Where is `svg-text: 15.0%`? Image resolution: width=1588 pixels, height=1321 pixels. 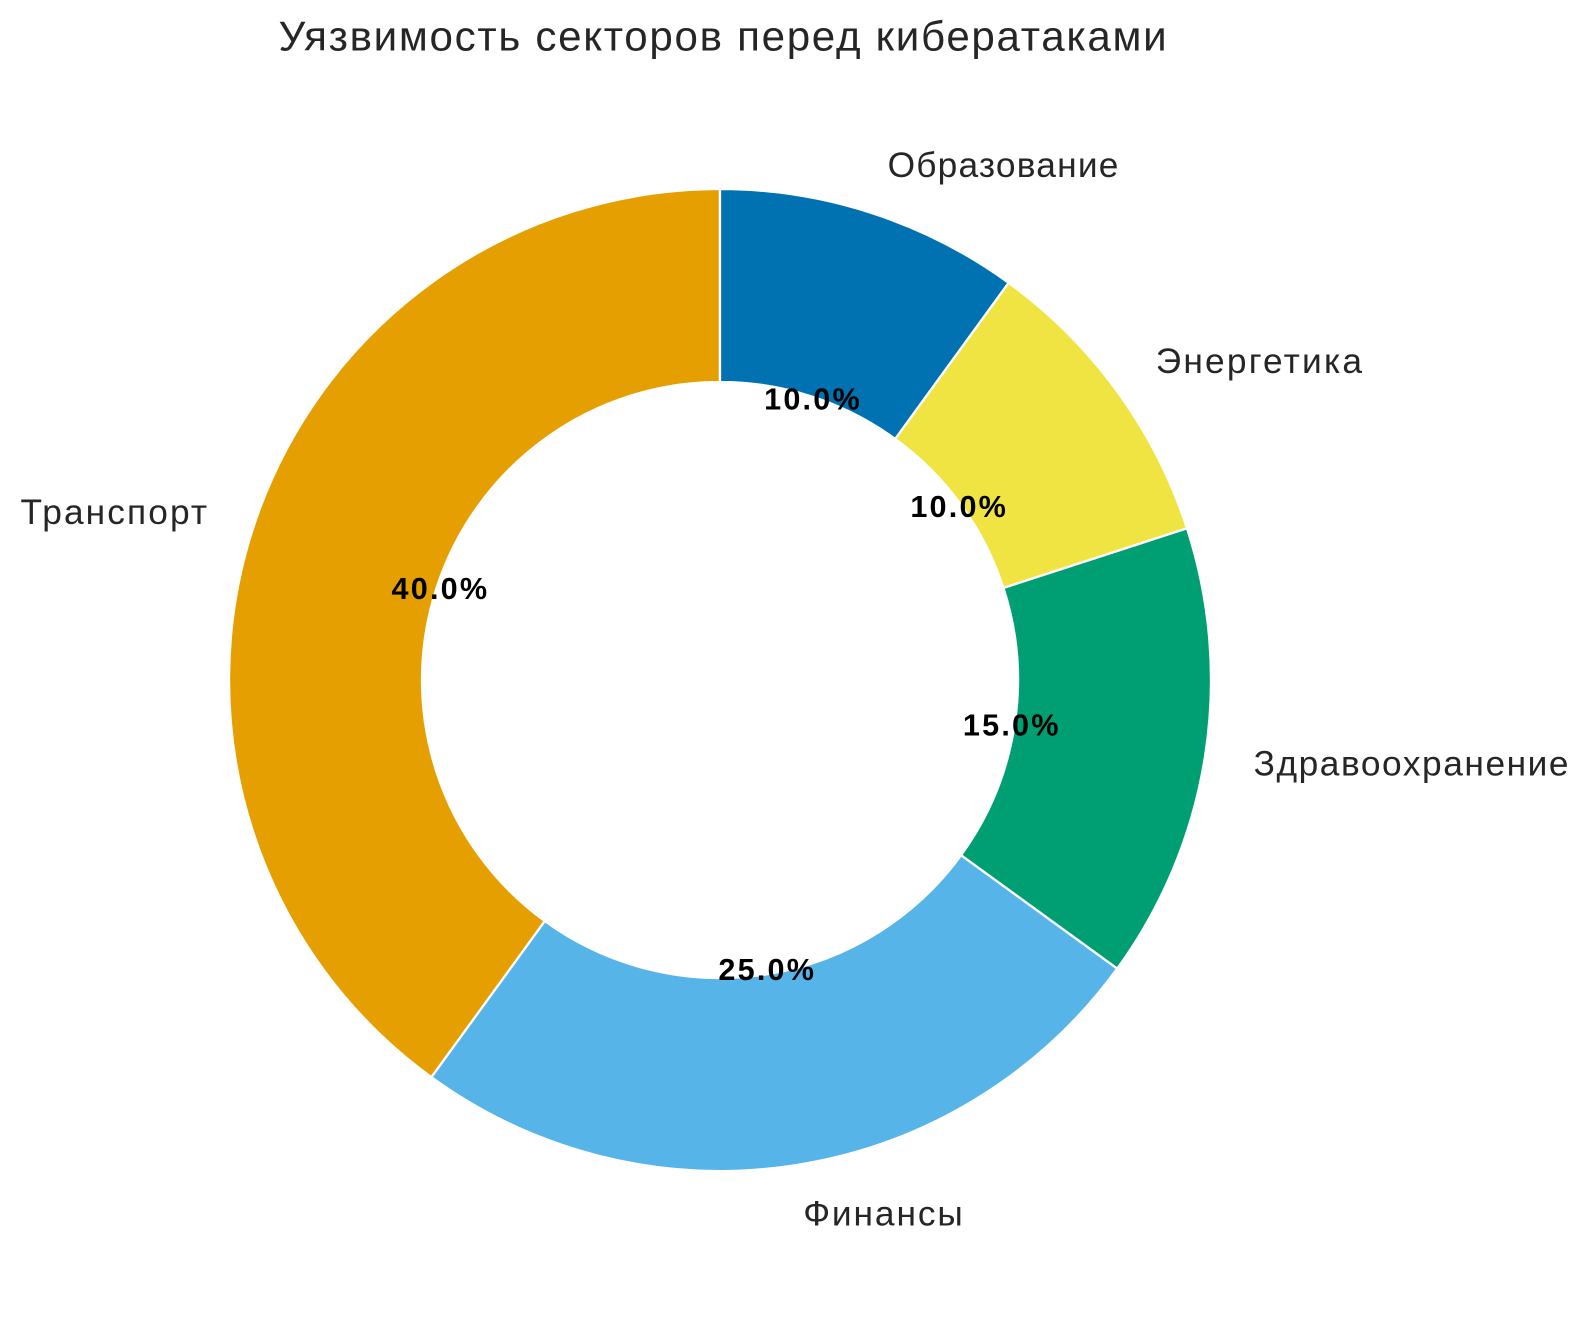
svg-text: 15.0% is located at coordinates (1012, 726).